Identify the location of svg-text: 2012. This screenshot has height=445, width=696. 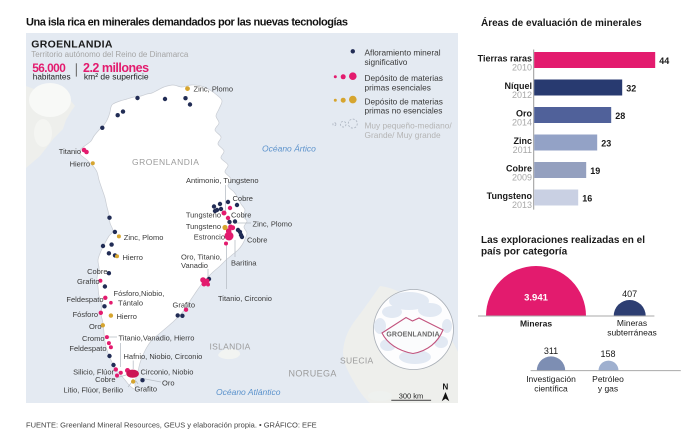
(522, 95).